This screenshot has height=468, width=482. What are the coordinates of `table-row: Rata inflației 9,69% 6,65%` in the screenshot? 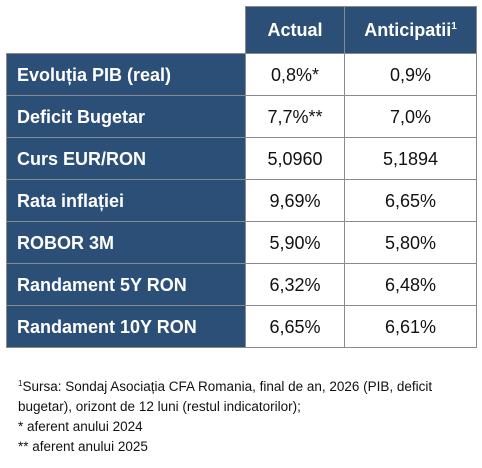 It's located at (241, 200).